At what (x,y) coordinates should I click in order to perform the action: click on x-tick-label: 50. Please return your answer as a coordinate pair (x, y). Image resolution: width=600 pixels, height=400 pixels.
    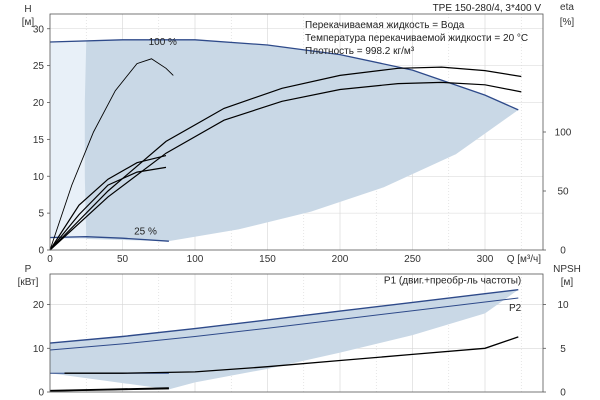
    Looking at the image, I should click on (123, 259).